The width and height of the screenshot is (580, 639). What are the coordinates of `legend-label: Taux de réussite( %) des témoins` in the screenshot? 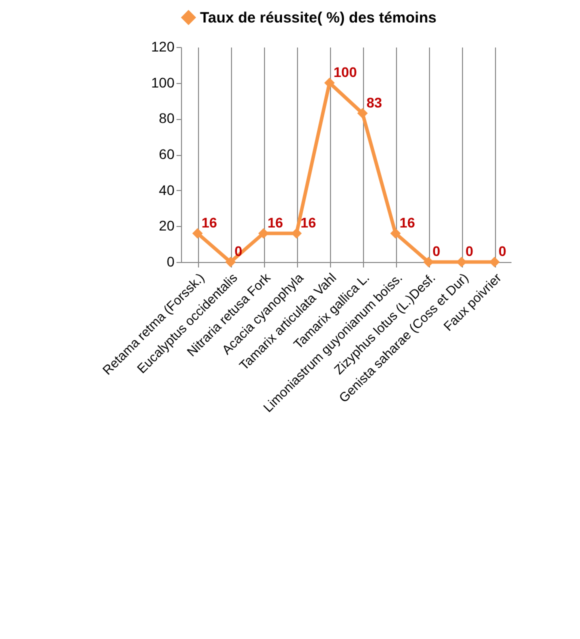 It's located at (318, 18).